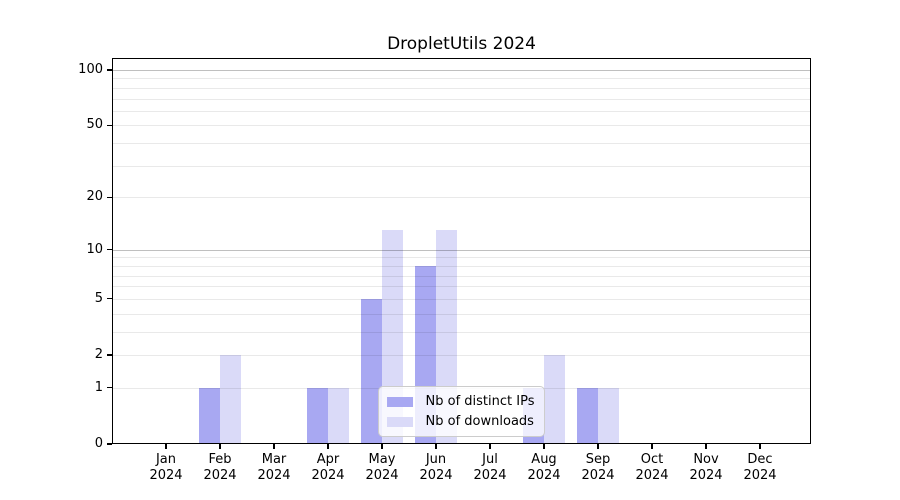 Image resolution: width=900 pixels, height=500 pixels. Describe the element at coordinates (480, 401) in the screenshot. I see `legend-label-distinct-ips: Nb of distinct IPs` at that location.